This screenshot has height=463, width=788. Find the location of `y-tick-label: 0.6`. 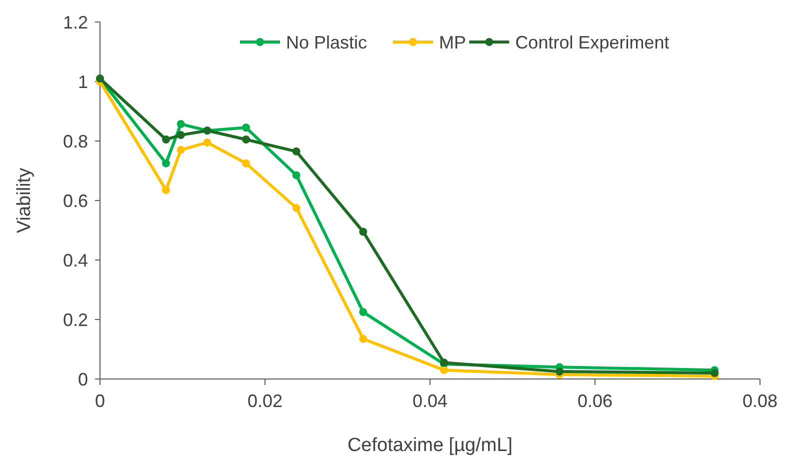

y-tick-label: 0.6 is located at coordinates (75, 200).